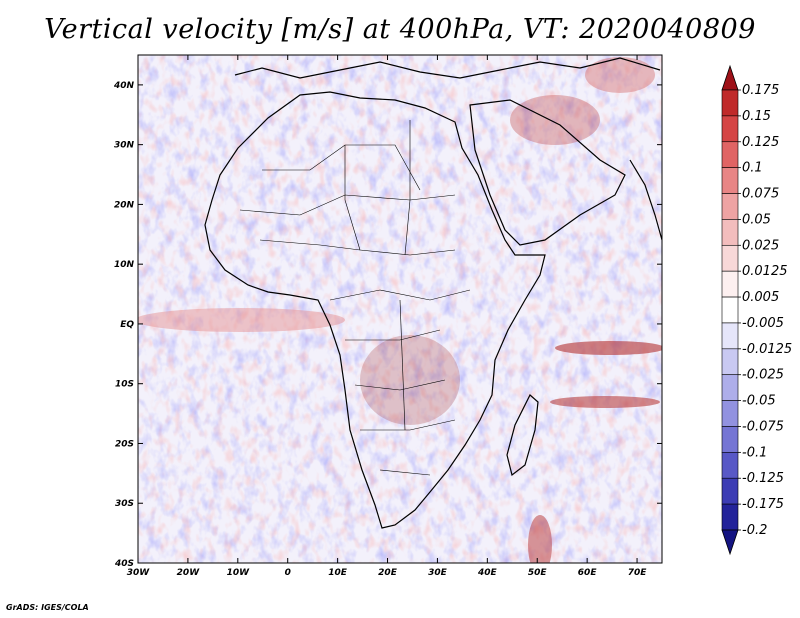 The width and height of the screenshot is (800, 618). Describe the element at coordinates (447, 68) in the screenshot. I see `europe-coast` at that location.